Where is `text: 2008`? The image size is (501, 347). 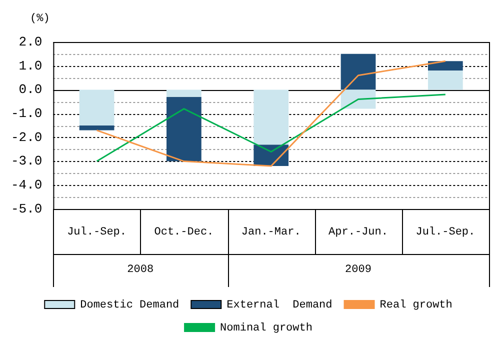
text: 2008 is located at coordinates (140, 270).